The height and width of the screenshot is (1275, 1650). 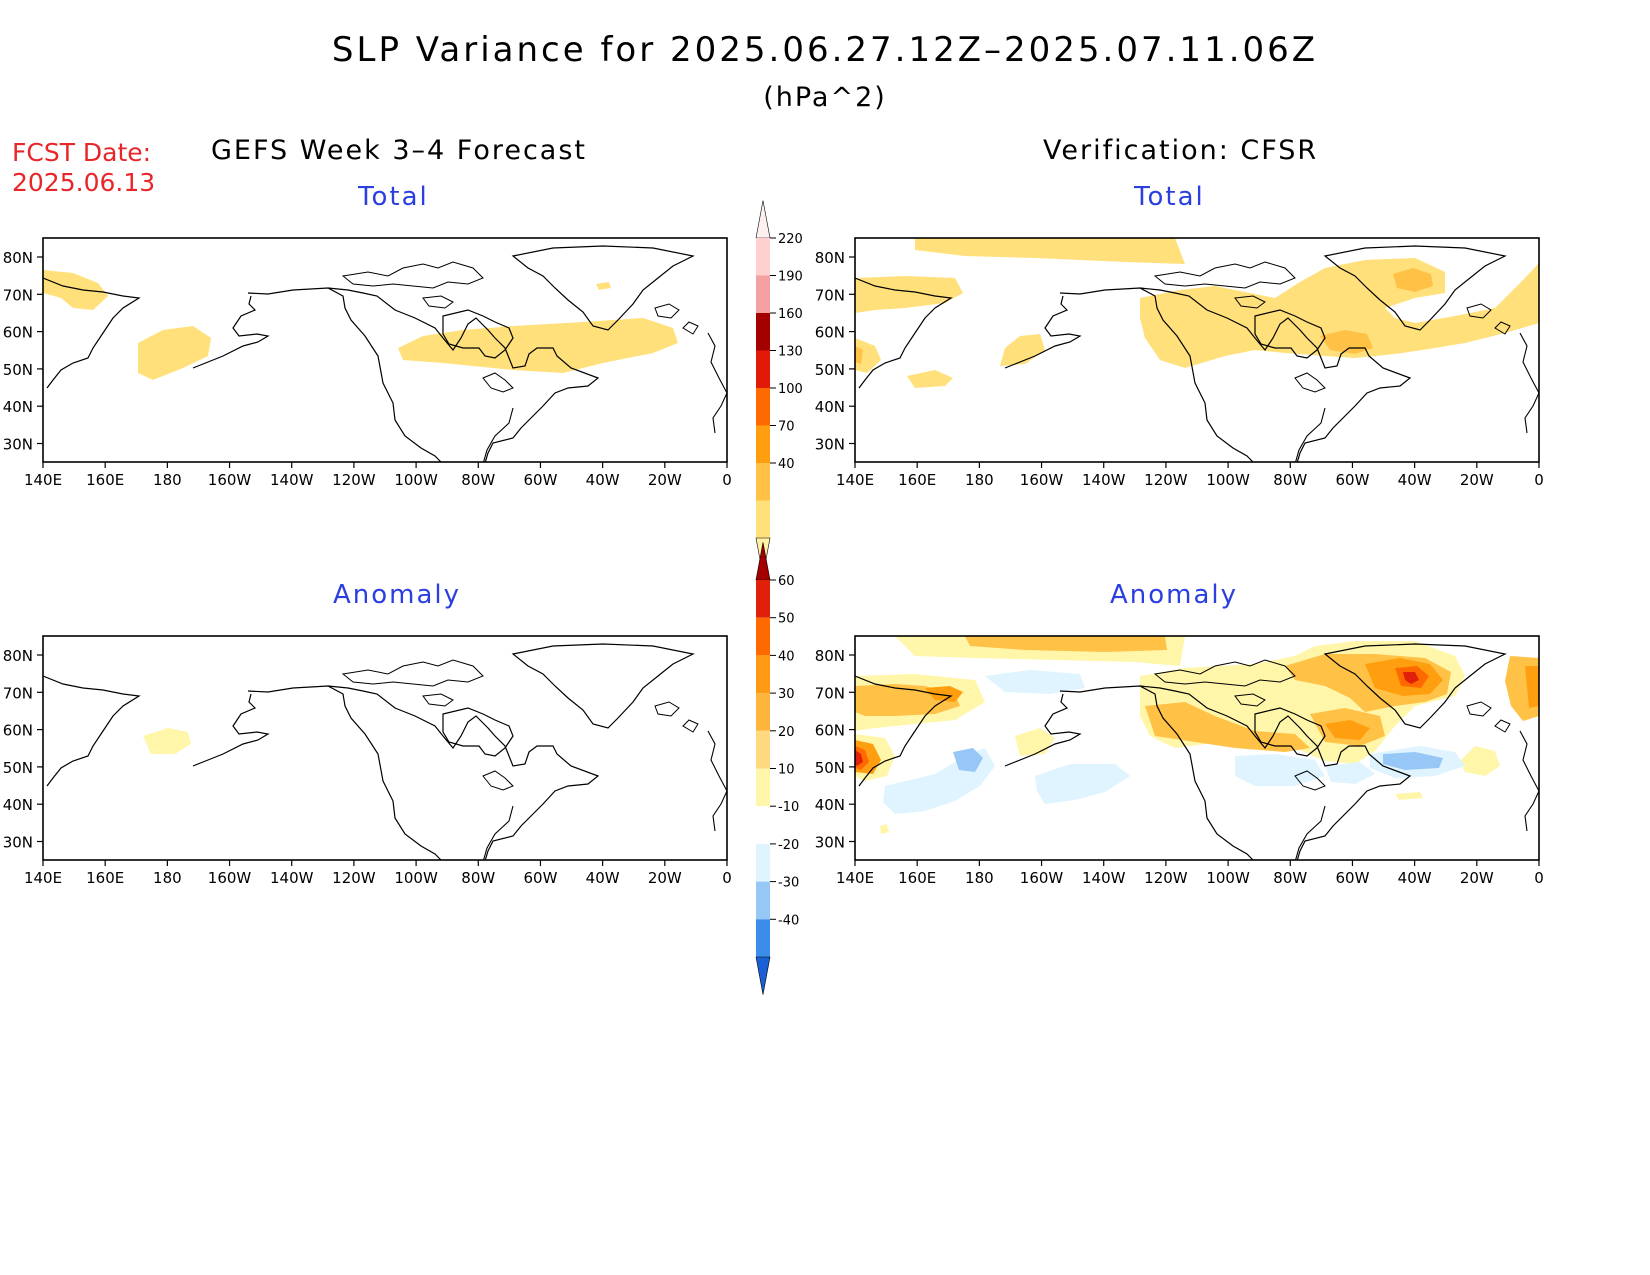 What do you see at coordinates (790, 352) in the screenshot?
I see `colorbar-label: 130` at bounding box center [790, 352].